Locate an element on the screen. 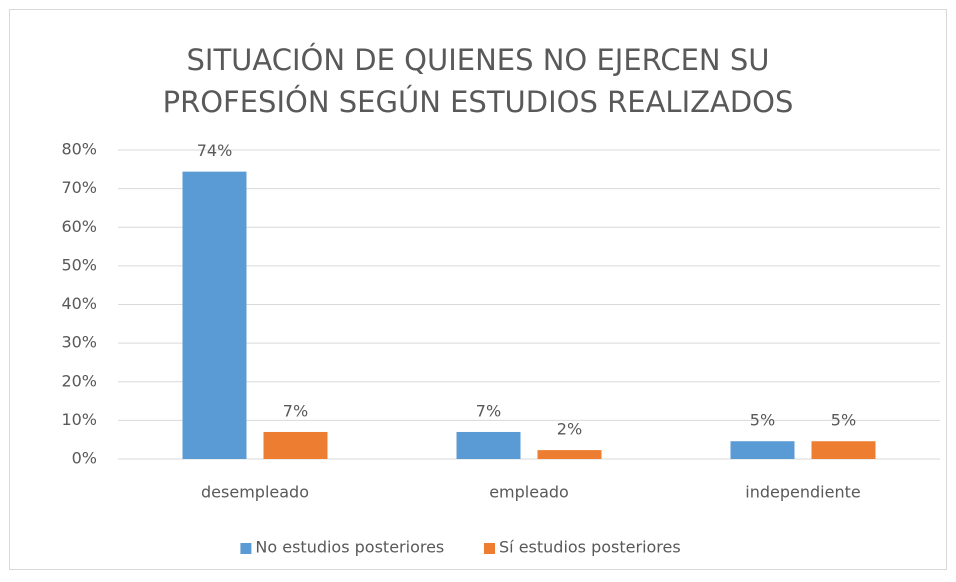 This screenshot has height=582, width=956. data-label: 2% is located at coordinates (569, 429).